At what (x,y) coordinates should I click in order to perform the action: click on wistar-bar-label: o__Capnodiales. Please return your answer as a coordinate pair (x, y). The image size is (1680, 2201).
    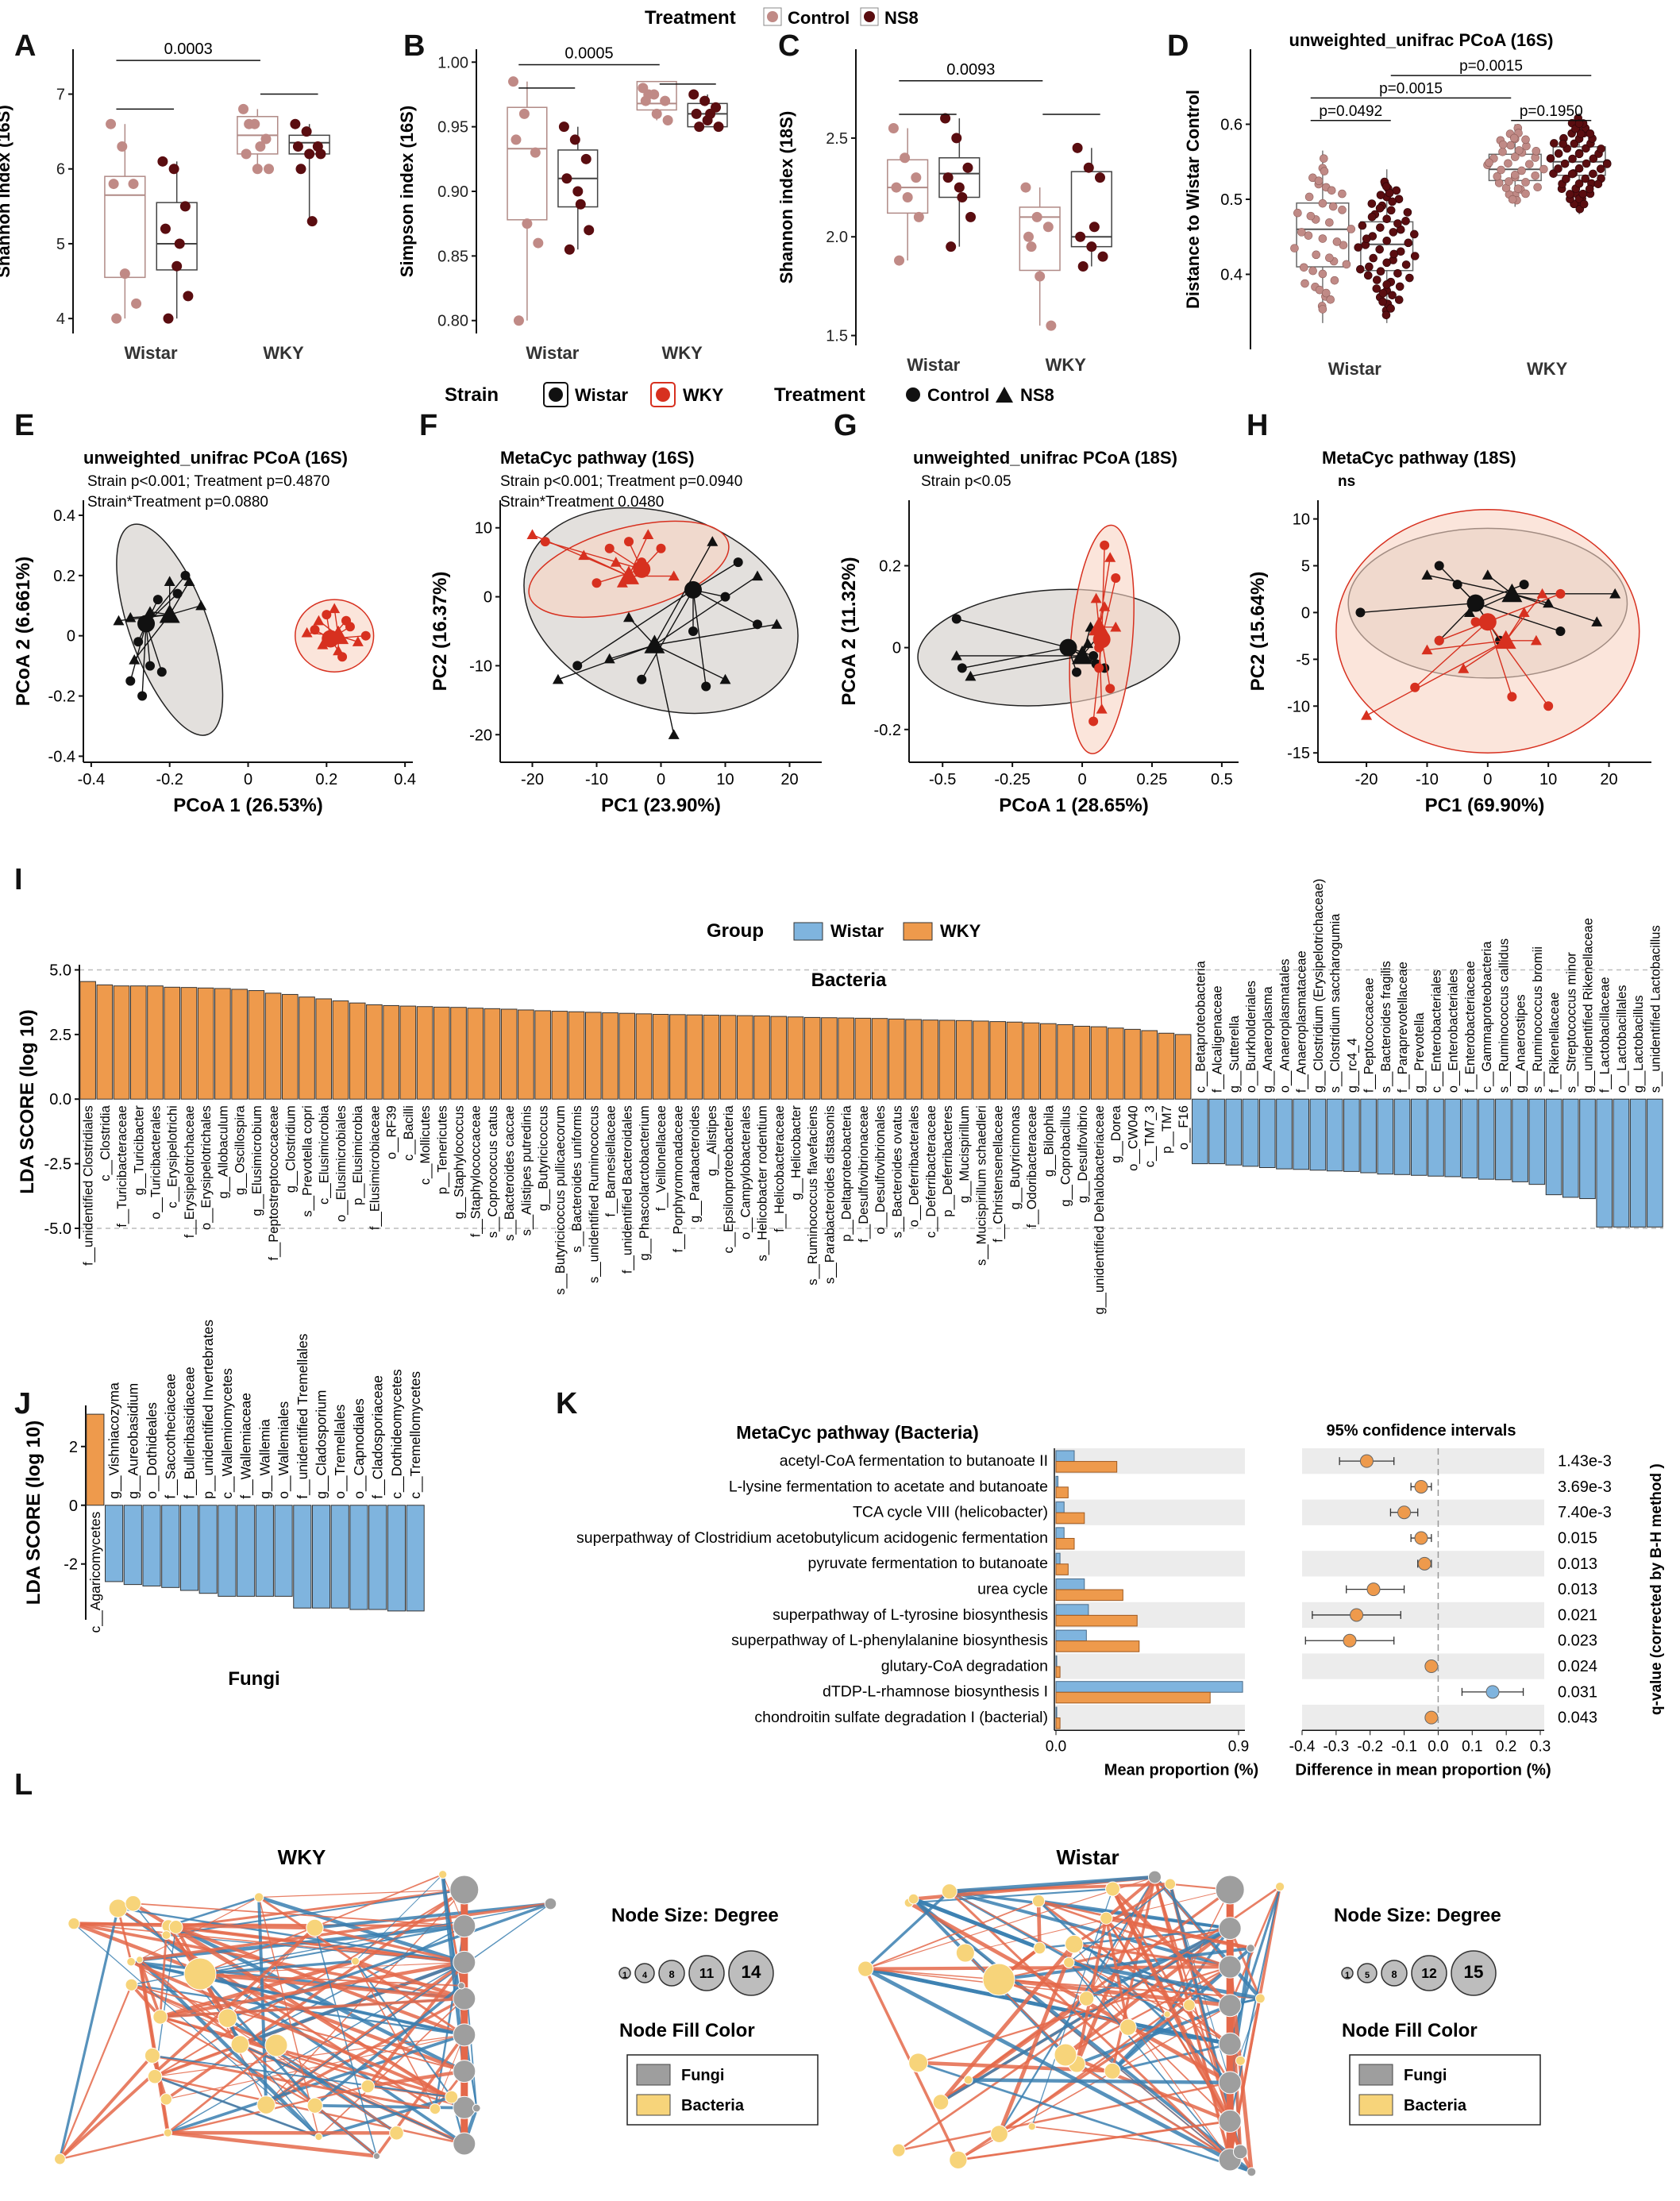
    Looking at the image, I should click on (359, 1448).